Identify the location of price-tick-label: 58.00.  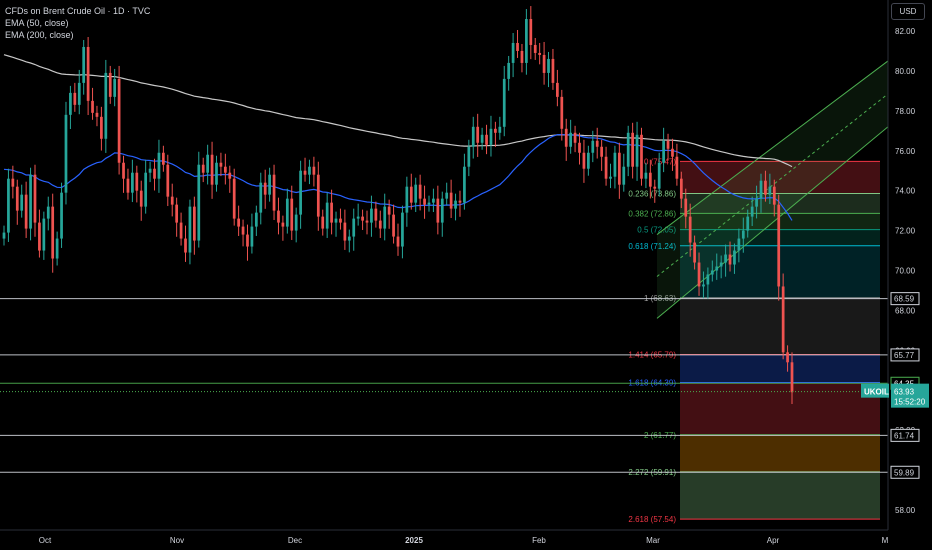
(905, 510).